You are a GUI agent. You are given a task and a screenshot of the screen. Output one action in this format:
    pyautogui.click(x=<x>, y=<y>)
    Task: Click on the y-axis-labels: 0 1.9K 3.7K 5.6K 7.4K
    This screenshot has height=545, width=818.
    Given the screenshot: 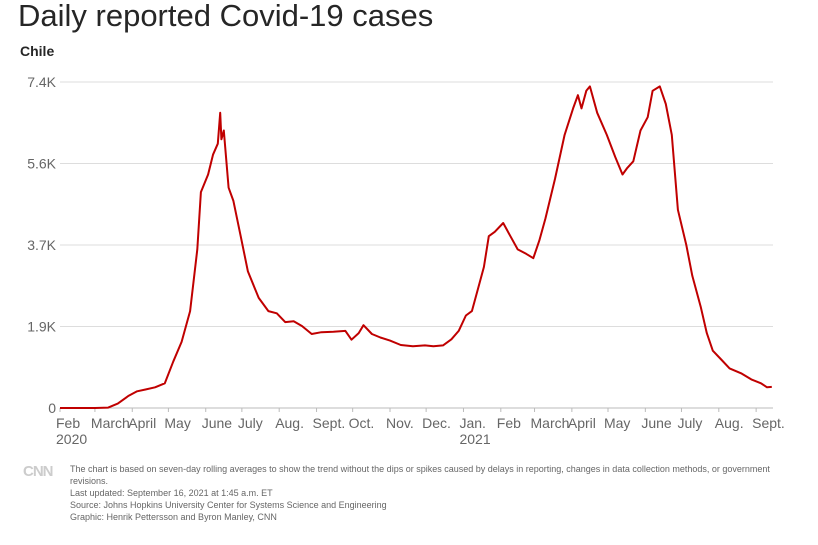 What is the action you would take?
    pyautogui.click(x=41, y=245)
    